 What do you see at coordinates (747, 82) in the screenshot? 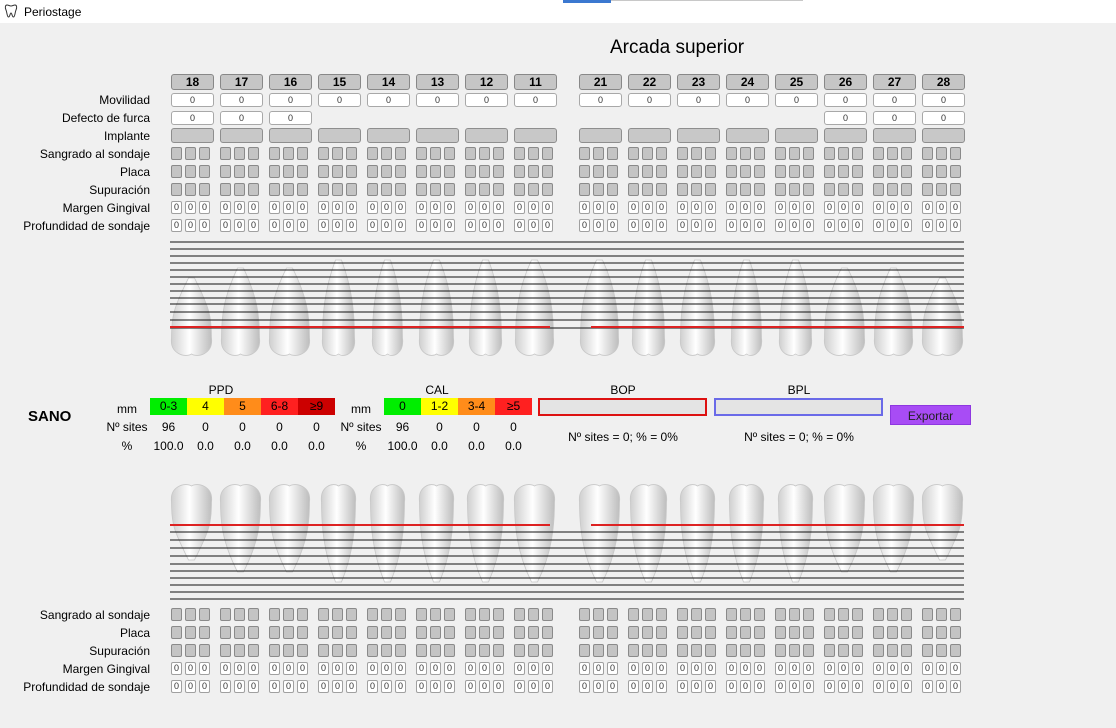
I see `tooth-number-24: 24` at bounding box center [747, 82].